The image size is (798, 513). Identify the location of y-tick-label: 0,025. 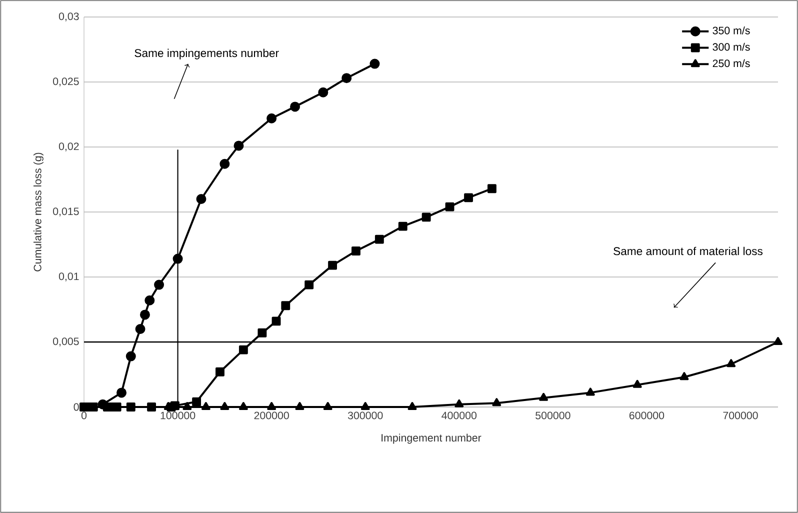
(66, 82).